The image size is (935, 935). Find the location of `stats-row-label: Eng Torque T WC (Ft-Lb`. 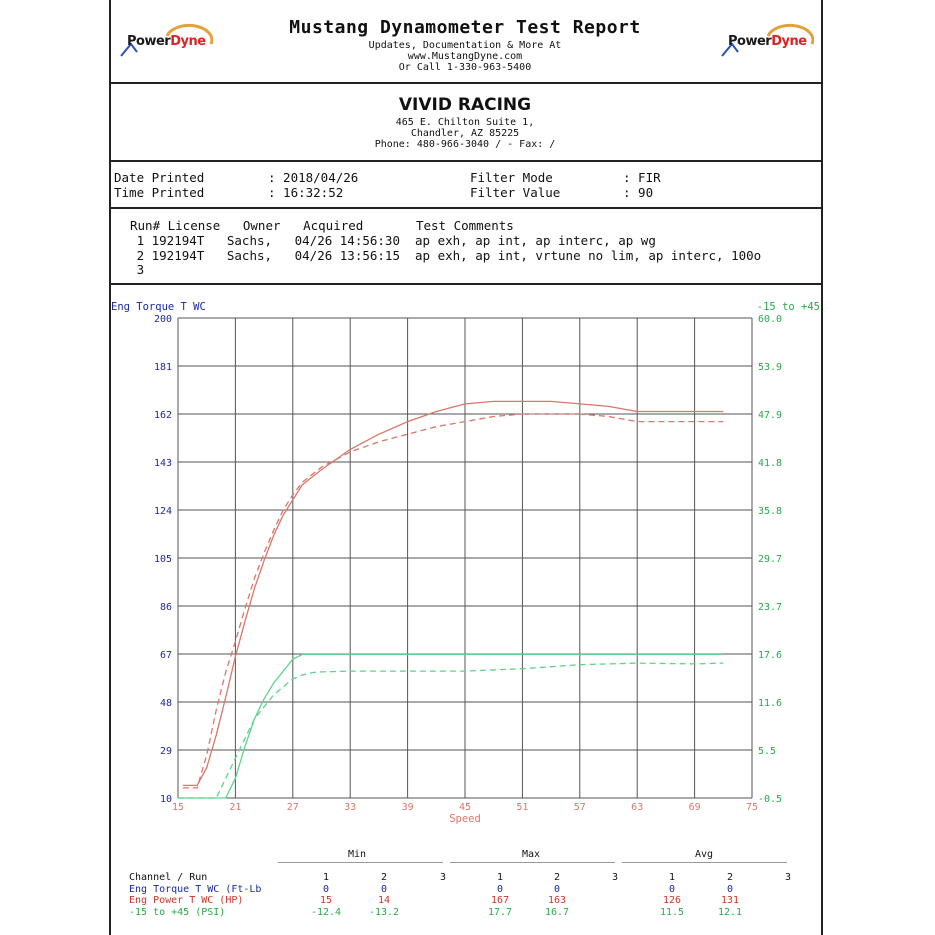

stats-row-label: Eng Torque T WC (Ft-Lb is located at coordinates (195, 889).